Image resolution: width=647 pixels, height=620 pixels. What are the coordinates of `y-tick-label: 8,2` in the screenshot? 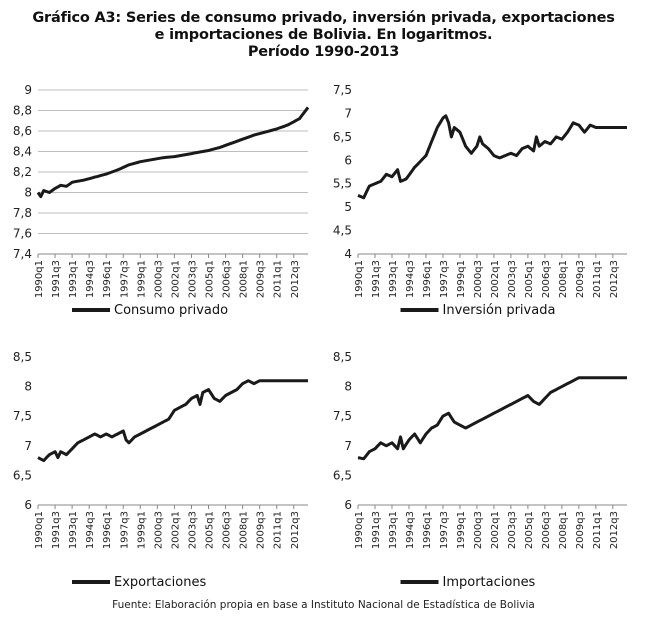 It's located at (22, 172).